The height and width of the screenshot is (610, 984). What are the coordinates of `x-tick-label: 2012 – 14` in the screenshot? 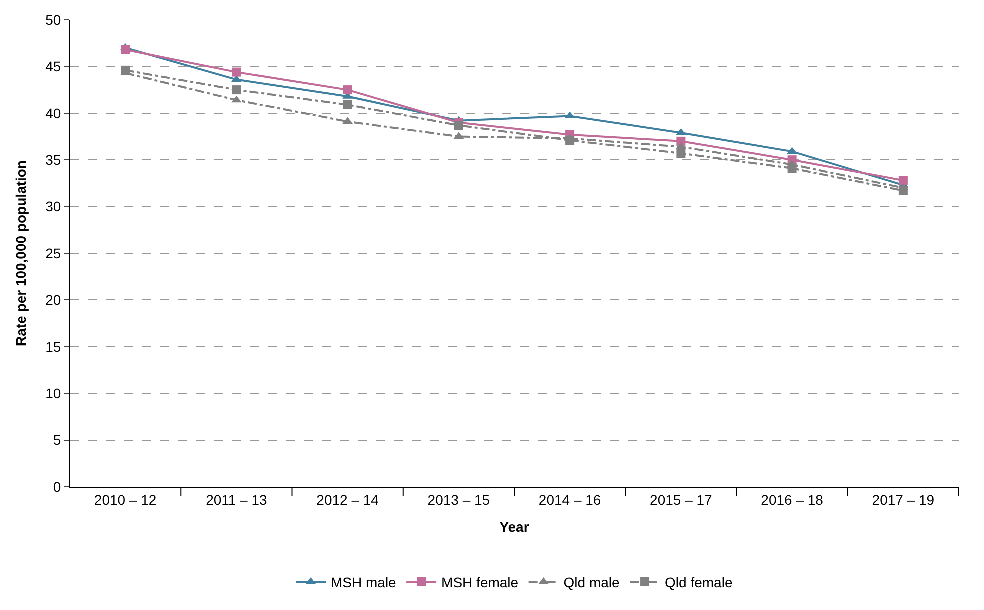 It's located at (348, 500).